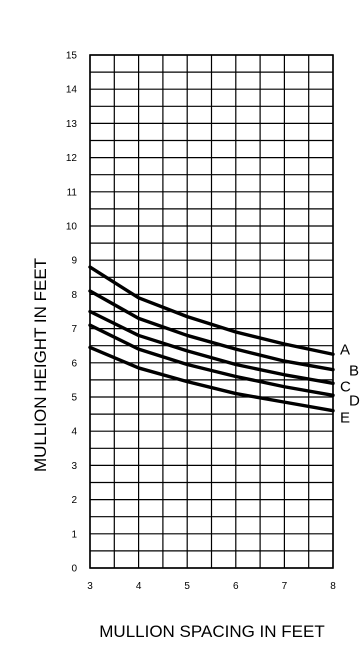 The height and width of the screenshot is (646, 364). I want to click on series-label-a: A, so click(345, 349).